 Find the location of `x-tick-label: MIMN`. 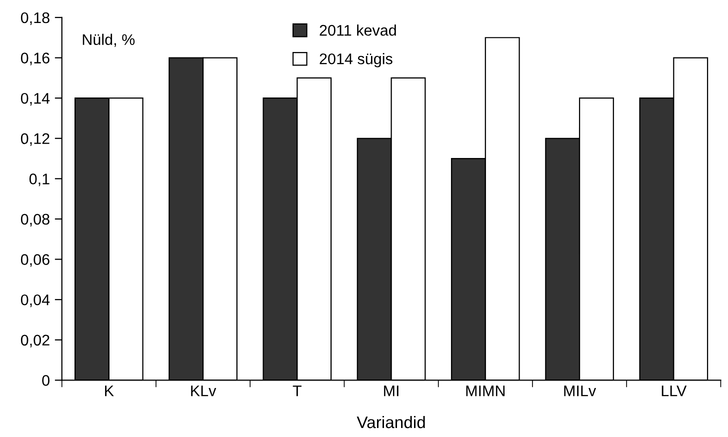

x-tick-label: MIMN is located at coordinates (485, 391).